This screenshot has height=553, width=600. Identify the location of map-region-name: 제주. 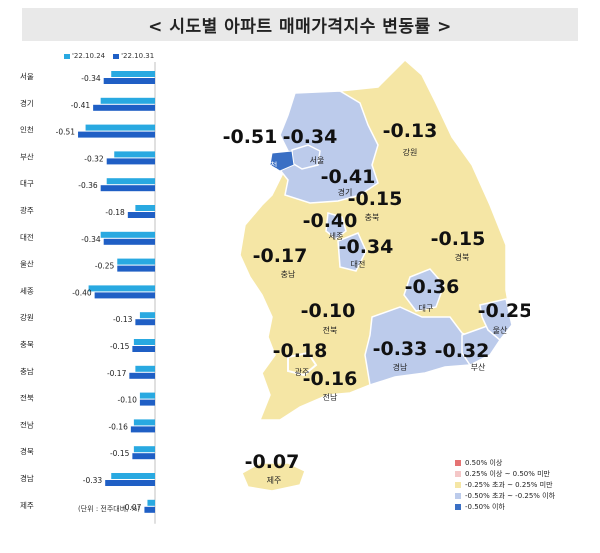
(274, 480).